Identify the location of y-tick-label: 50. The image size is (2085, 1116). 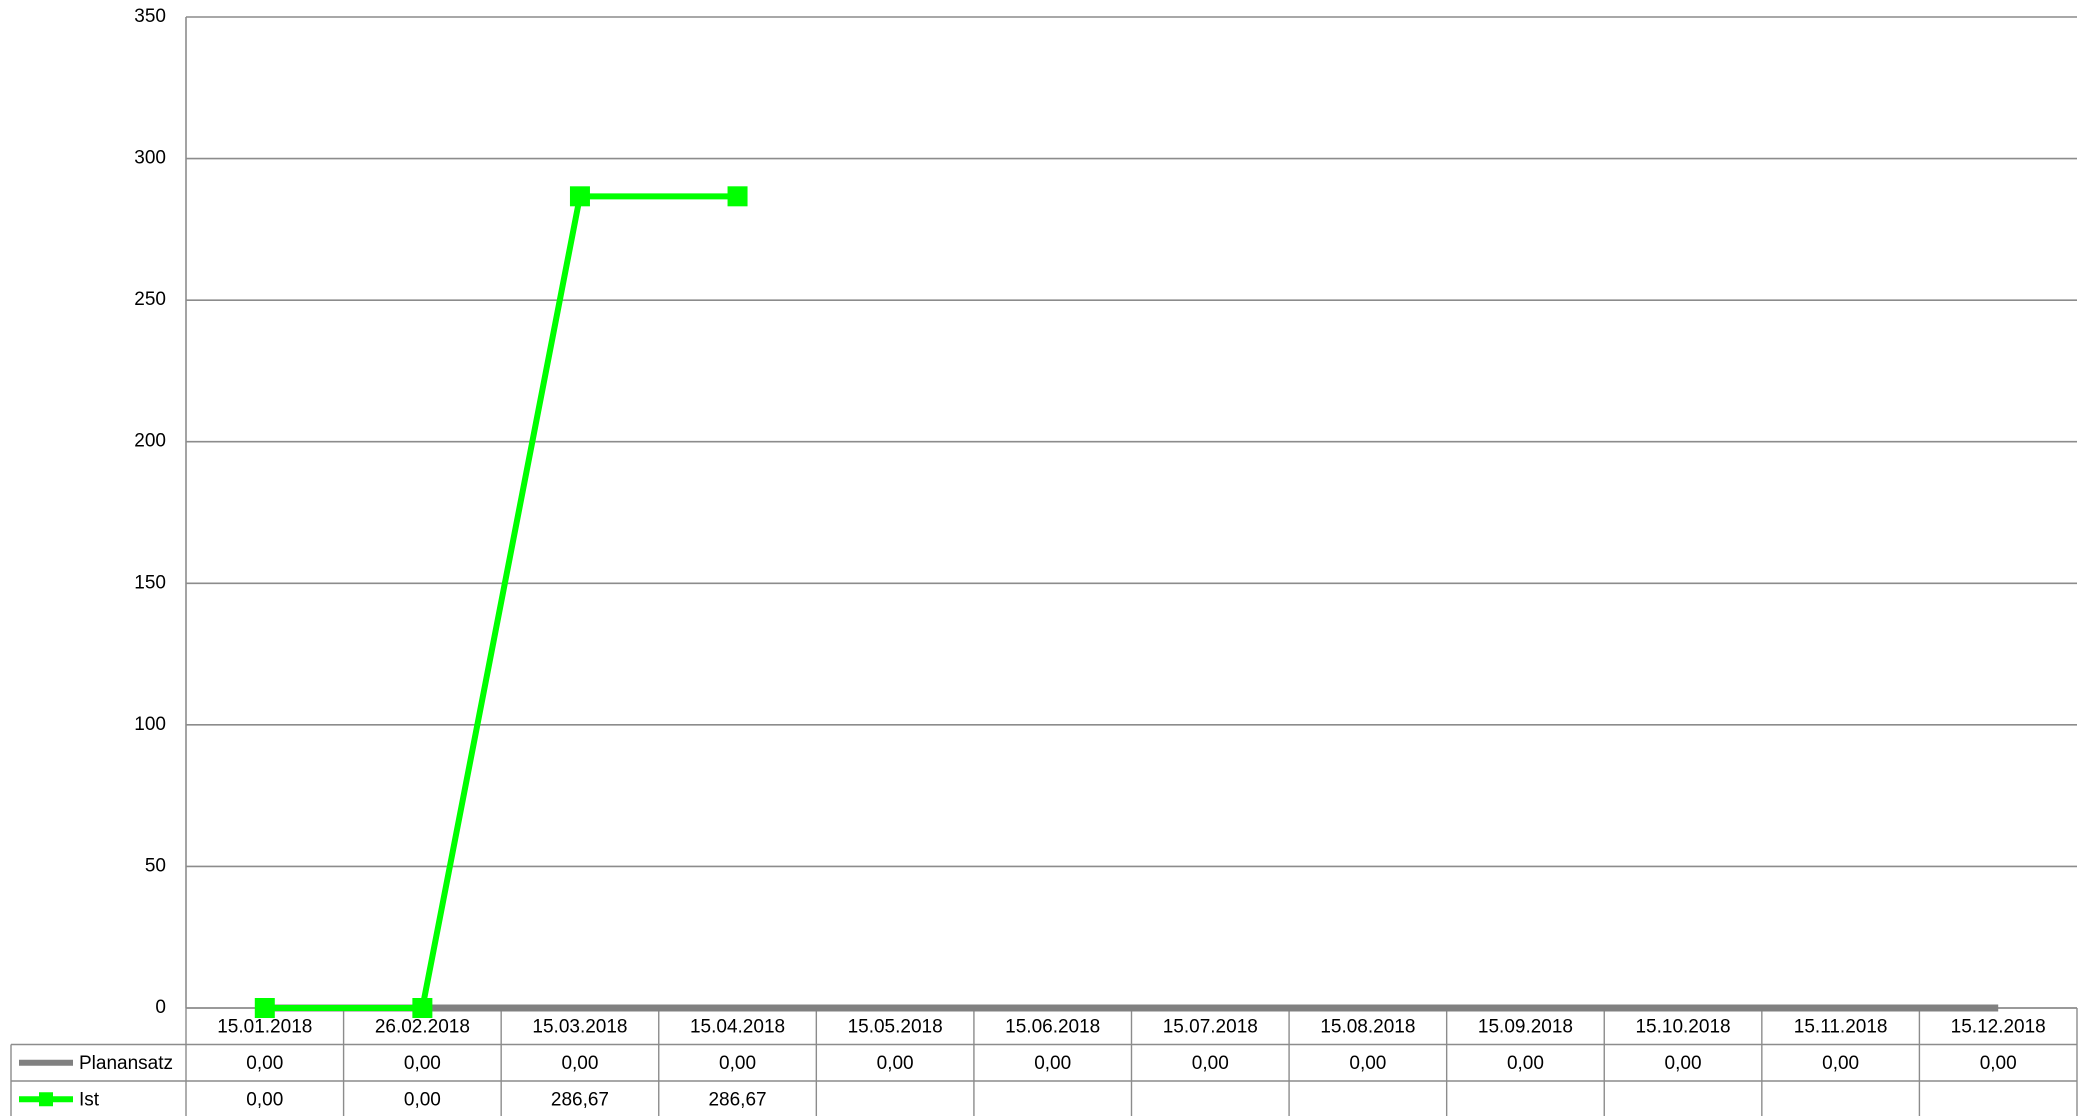
(155, 865).